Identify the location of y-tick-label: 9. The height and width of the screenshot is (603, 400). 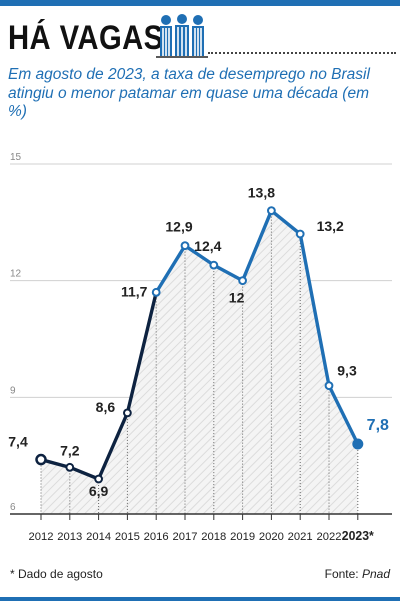
(13, 390).